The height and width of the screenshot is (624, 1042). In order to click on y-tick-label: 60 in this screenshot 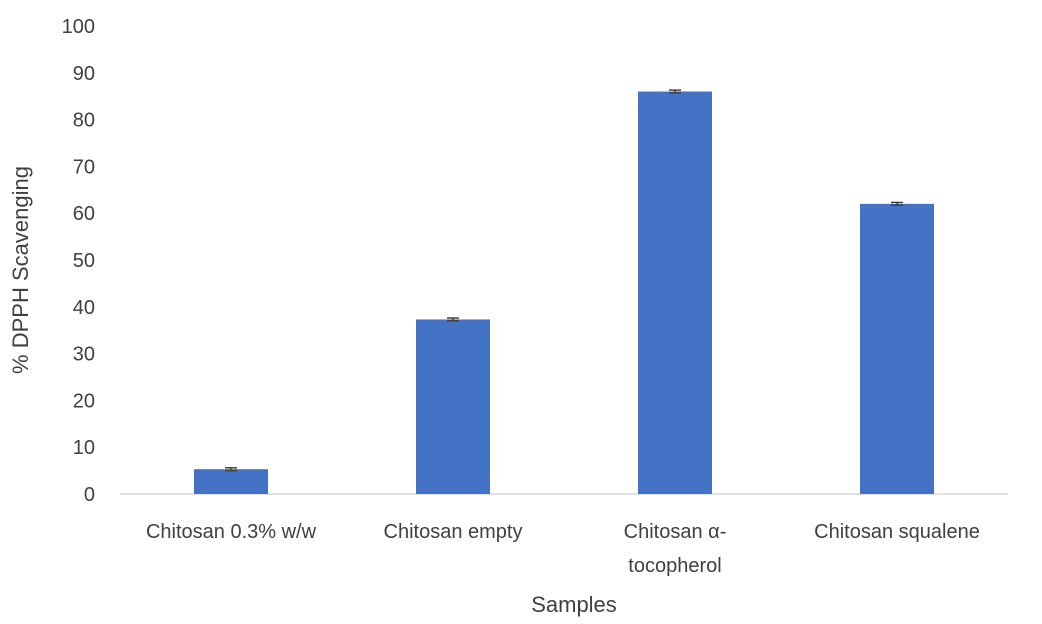, I will do `click(84, 214)`.